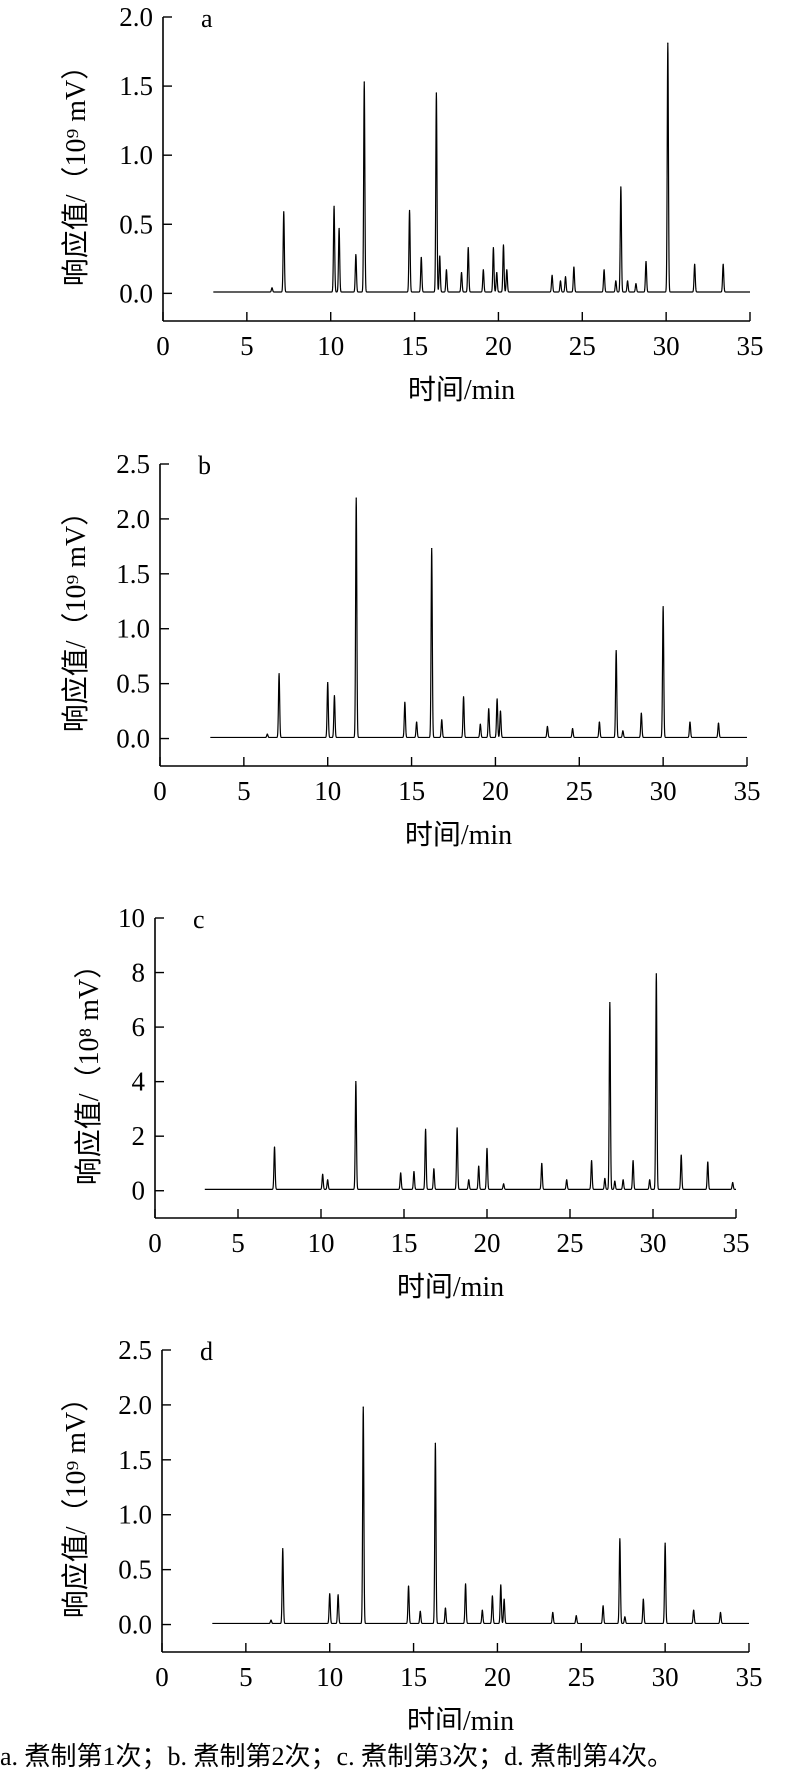  Describe the element at coordinates (155, 1243) in the screenshot. I see `x-tick-label: 0` at that location.